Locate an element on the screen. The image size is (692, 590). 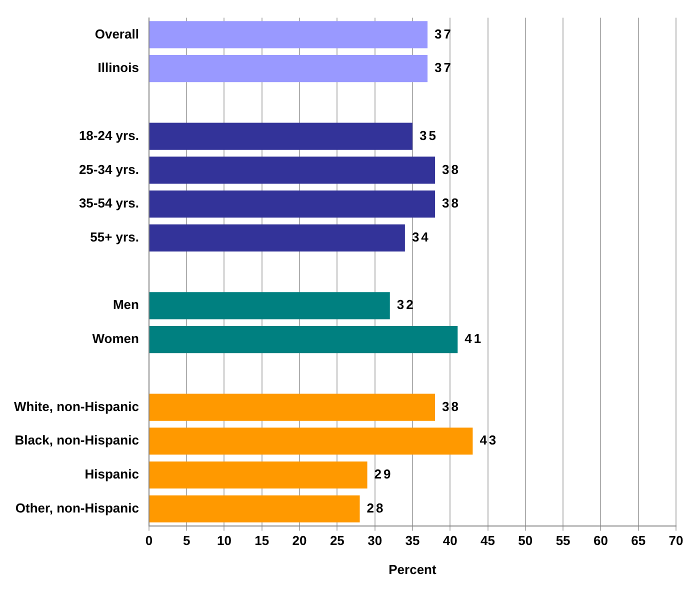
data-label: 28 is located at coordinates (376, 508).